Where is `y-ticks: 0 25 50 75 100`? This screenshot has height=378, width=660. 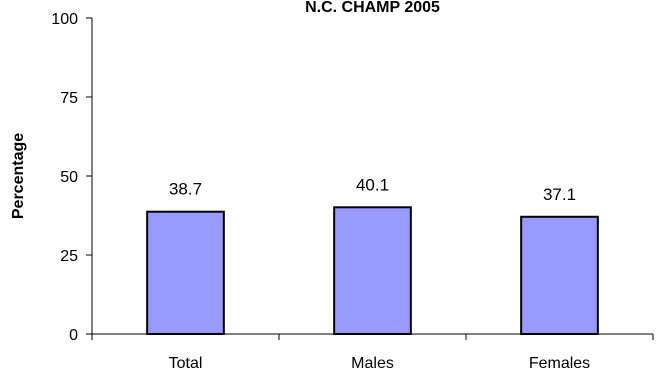 y-ticks: 0 25 50 75 100 is located at coordinates (71, 177).